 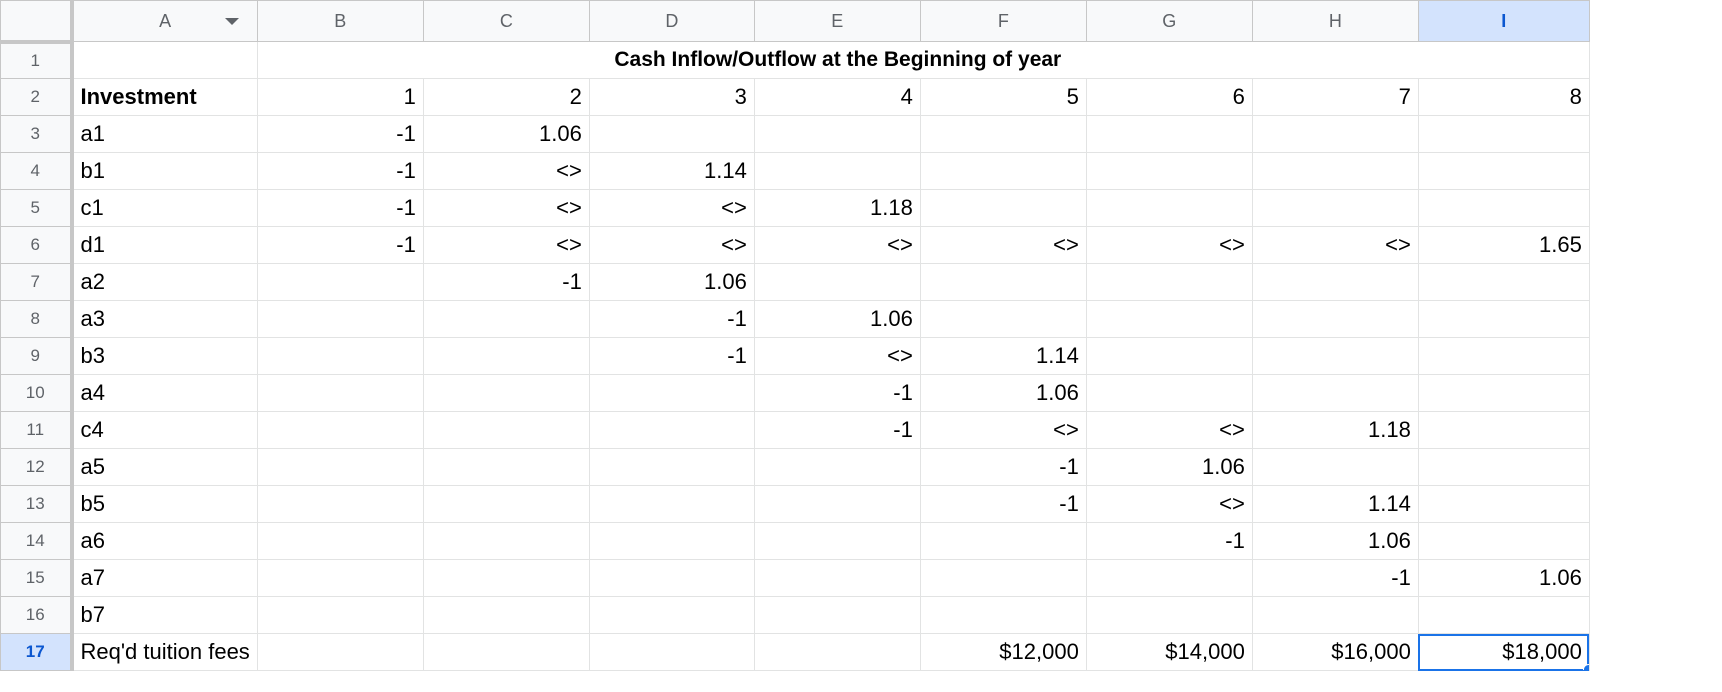 I want to click on tuition-label-cell: Req'd tuition fees, so click(x=164, y=652).